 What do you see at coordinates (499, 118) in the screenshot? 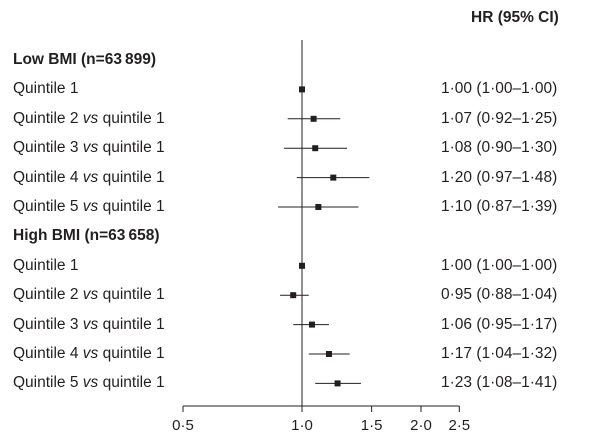
I see `hr-ci-value: 1·07 (0·92–1·25)` at bounding box center [499, 118].